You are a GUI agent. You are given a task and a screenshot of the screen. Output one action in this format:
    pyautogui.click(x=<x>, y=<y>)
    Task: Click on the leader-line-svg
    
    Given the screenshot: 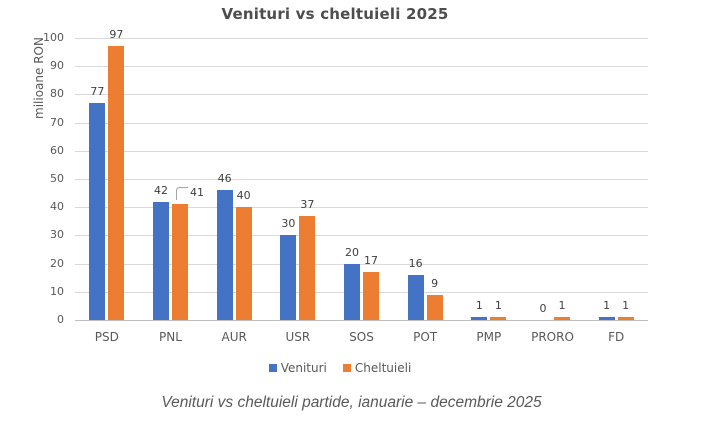 What is the action you would take?
    pyautogui.click(x=182, y=193)
    